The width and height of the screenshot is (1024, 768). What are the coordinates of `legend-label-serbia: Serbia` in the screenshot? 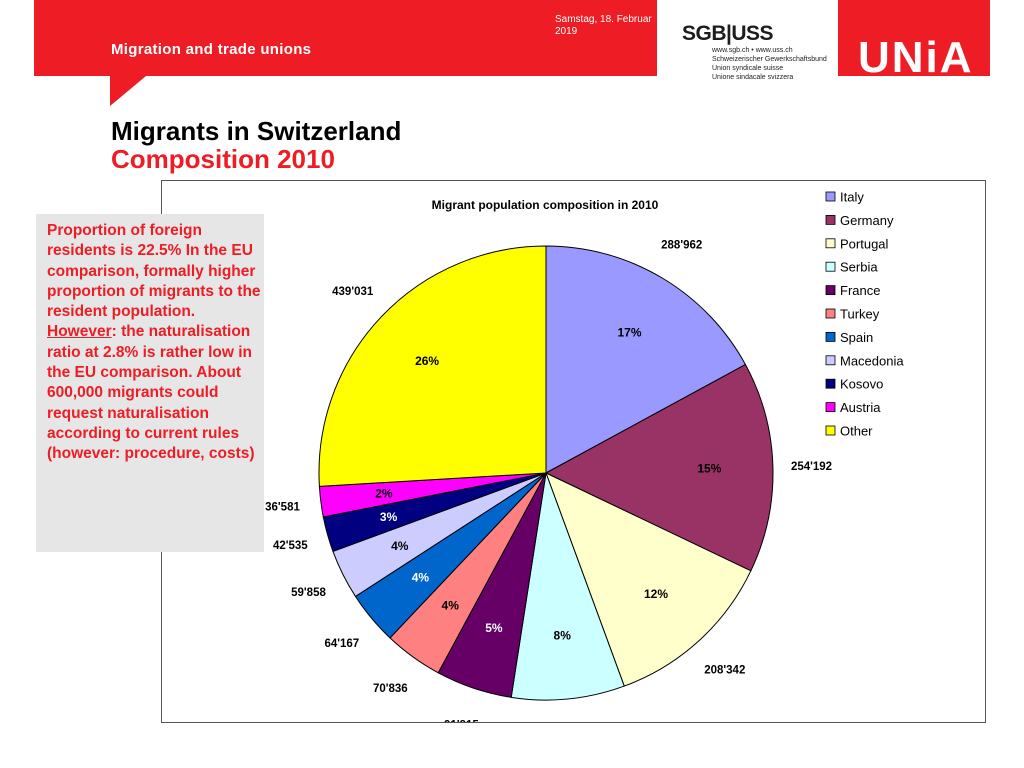 It's located at (859, 267).